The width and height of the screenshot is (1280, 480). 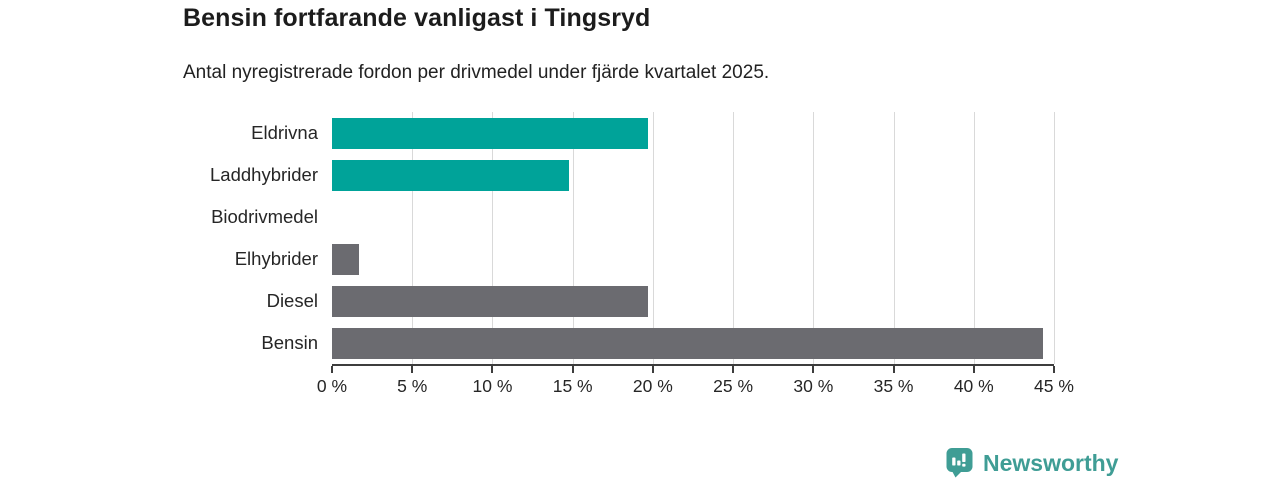 I want to click on bar-row: Biodrivmedel, so click(x=527, y=217).